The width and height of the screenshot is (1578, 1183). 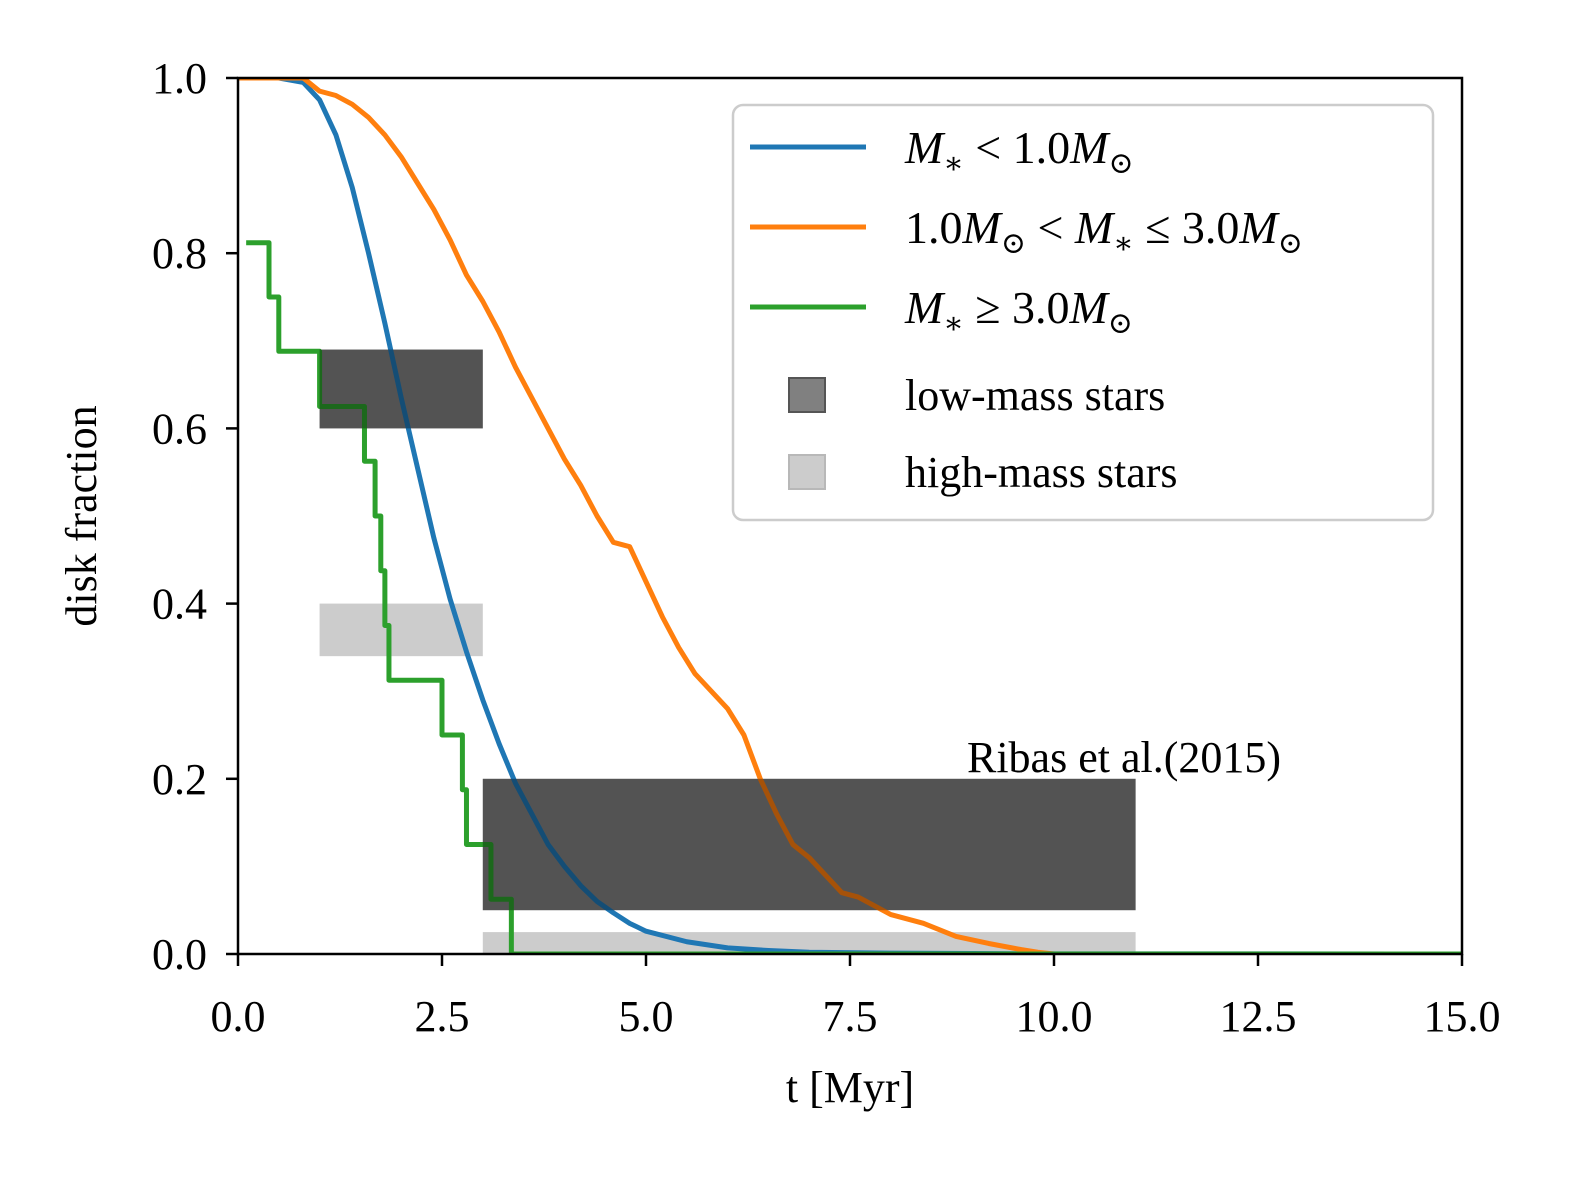 What do you see at coordinates (1462, 1016) in the screenshot?
I see `x-tick-label: 15.0` at bounding box center [1462, 1016].